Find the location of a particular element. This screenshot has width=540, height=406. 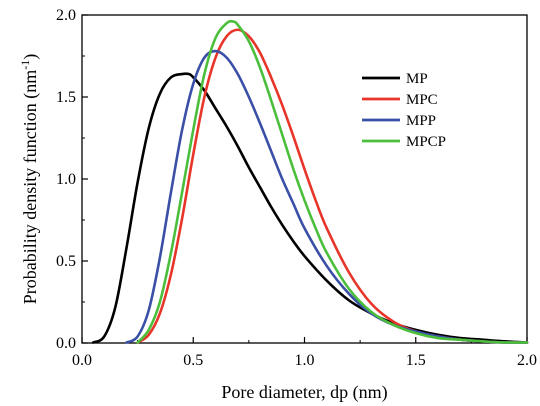

y-axis-label-main: Probability density function (nm is located at coordinates (30, 187).